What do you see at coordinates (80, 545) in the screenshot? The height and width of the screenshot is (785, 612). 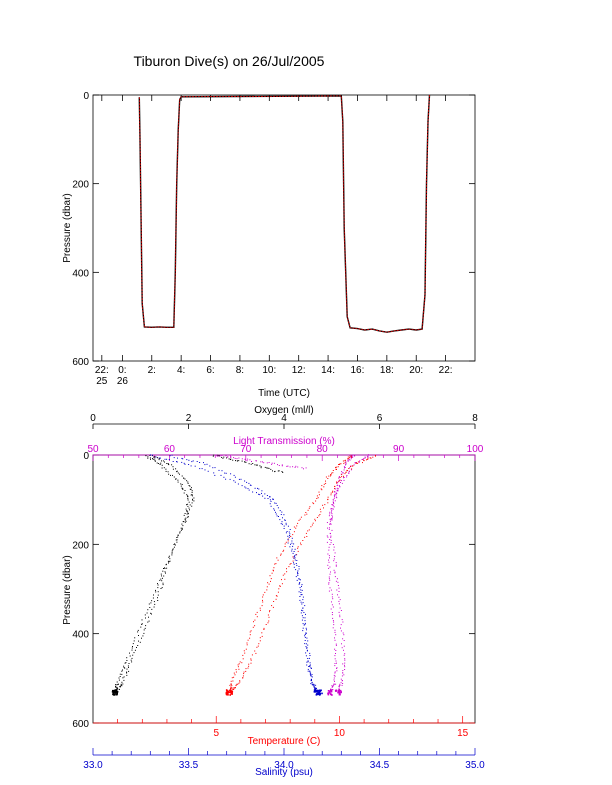 I see `bottom-y-tick-label: 200` at bounding box center [80, 545].